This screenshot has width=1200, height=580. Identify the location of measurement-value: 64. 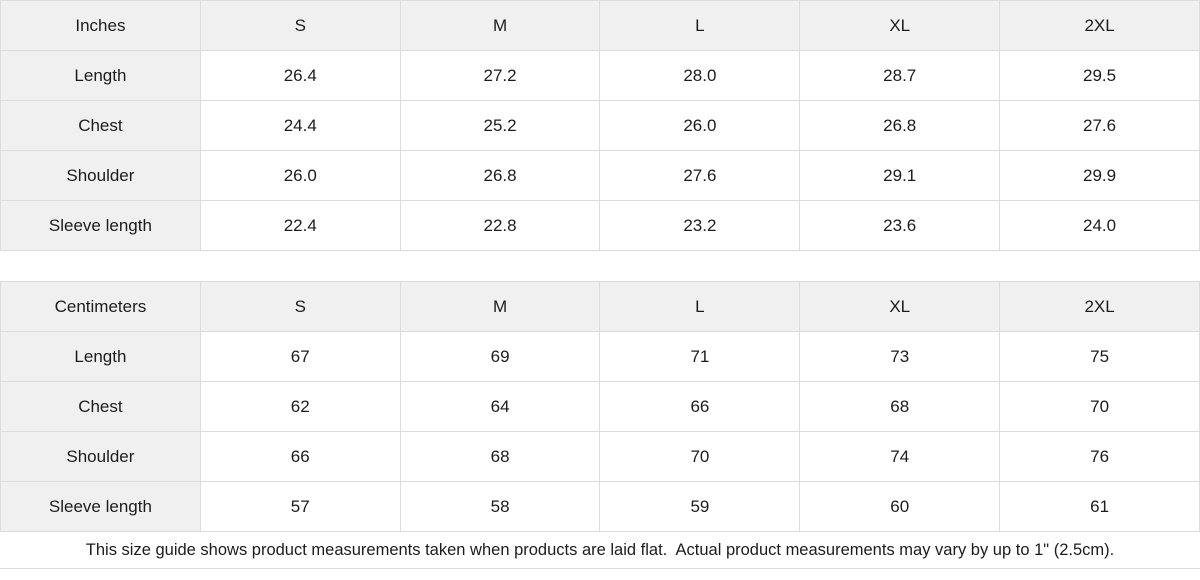
(500, 406).